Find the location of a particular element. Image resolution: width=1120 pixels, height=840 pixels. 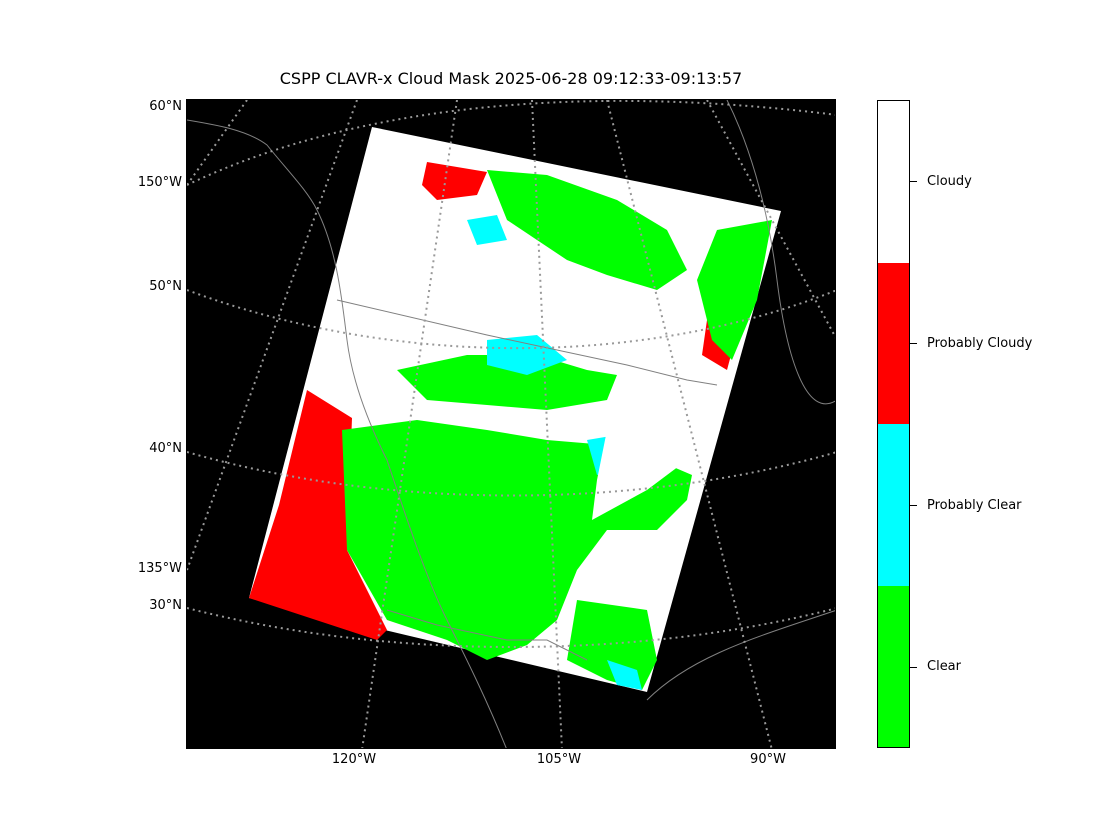

colorbar-label-probably-clear: Probably Clear is located at coordinates (974, 505).